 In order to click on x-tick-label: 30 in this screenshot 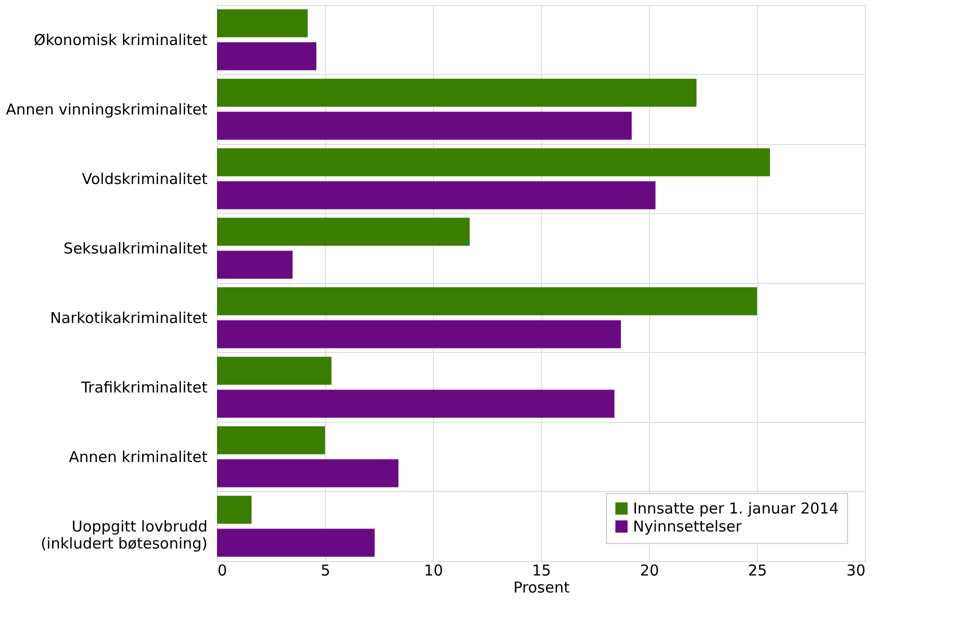, I will do `click(856, 571)`.